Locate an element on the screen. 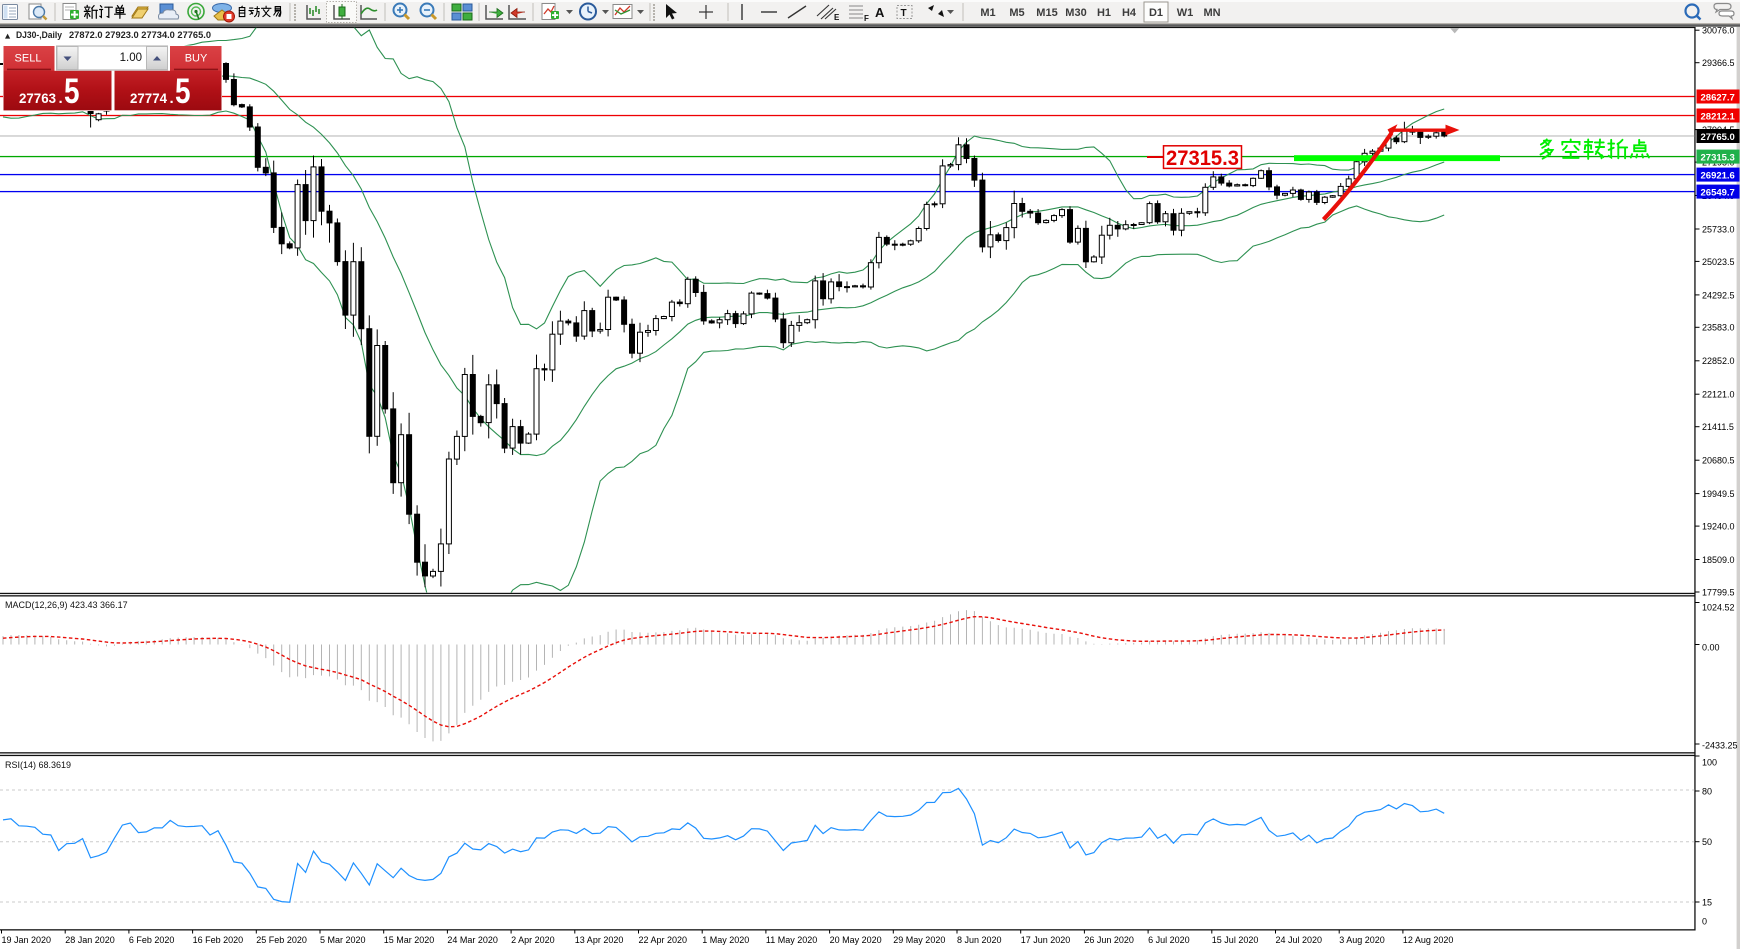 This screenshot has height=949, width=1740. svg-text: 17799.5 is located at coordinates (1718, 592).